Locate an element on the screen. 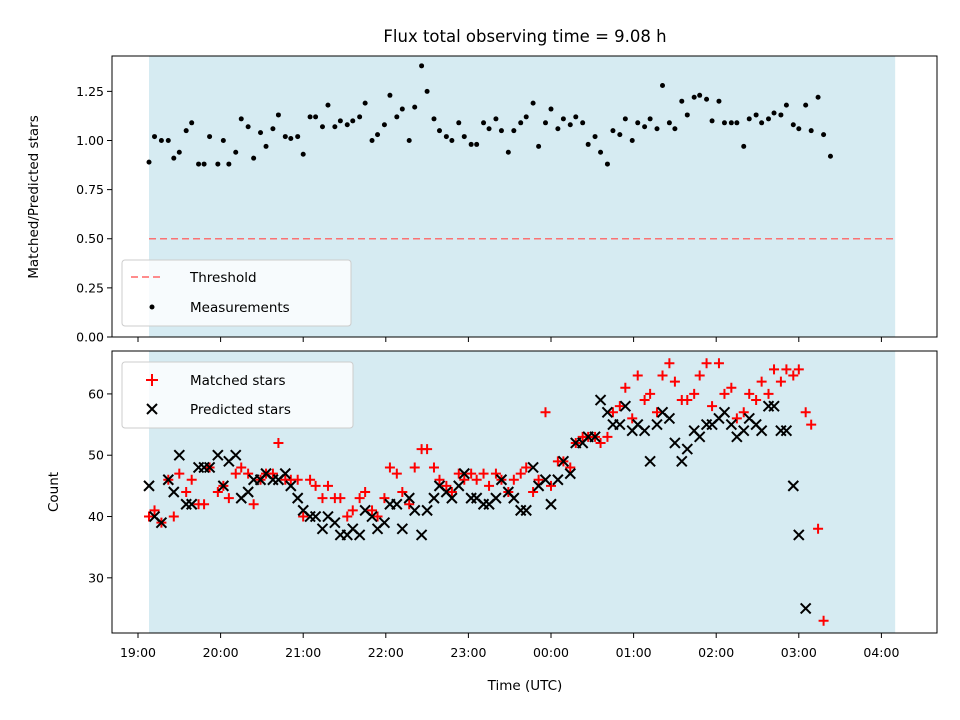  threshold-legend-label: Threshold is located at coordinates (223, 278).